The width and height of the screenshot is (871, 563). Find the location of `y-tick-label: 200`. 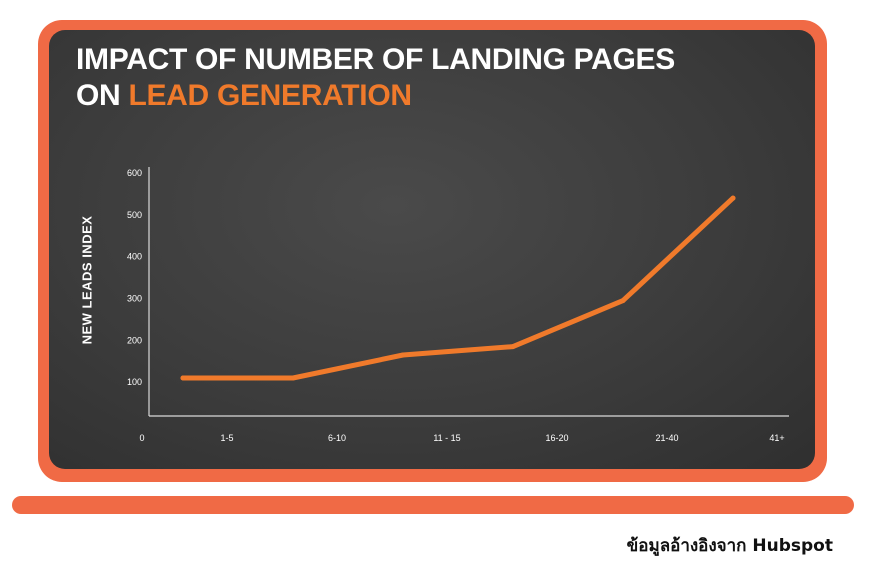

y-tick-label: 200 is located at coordinates (134, 340).